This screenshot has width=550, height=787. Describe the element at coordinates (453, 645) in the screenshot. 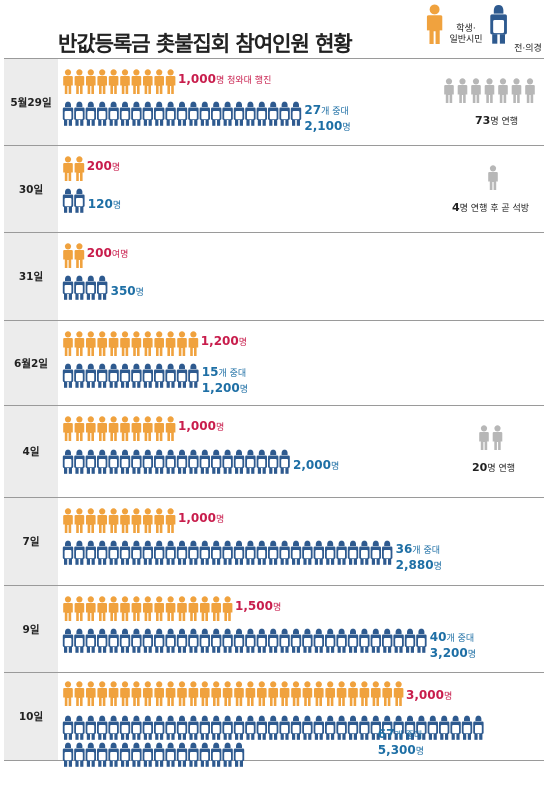

I see `police-count-label: 40개 중대 3,200명` at that location.